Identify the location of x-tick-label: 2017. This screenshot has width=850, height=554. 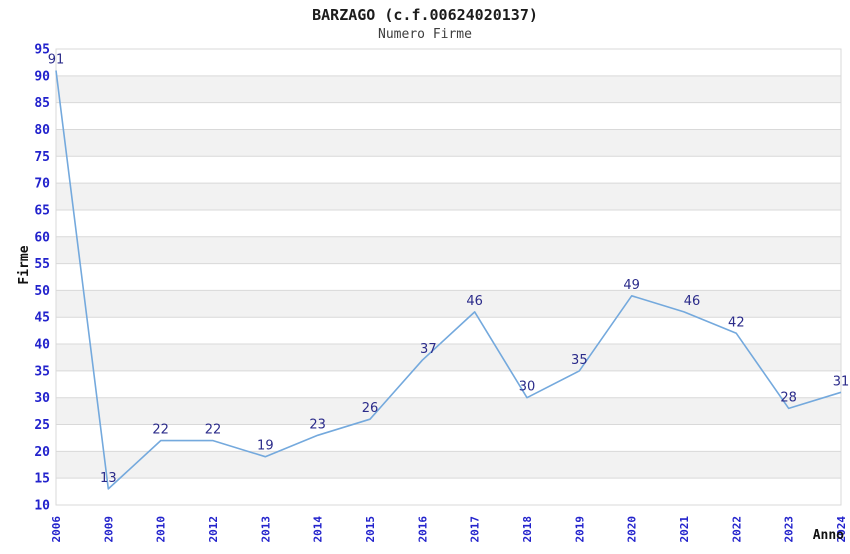
(475, 529).